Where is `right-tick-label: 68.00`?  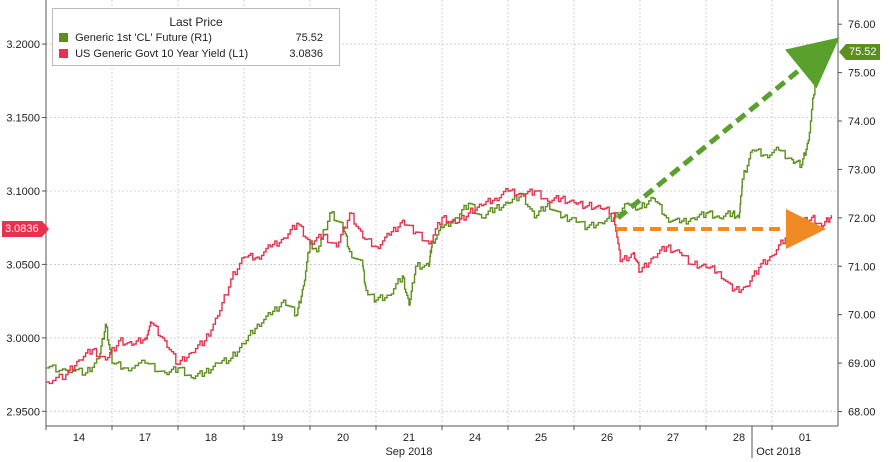 right-tick-label: 68.00 is located at coordinates (862, 412).